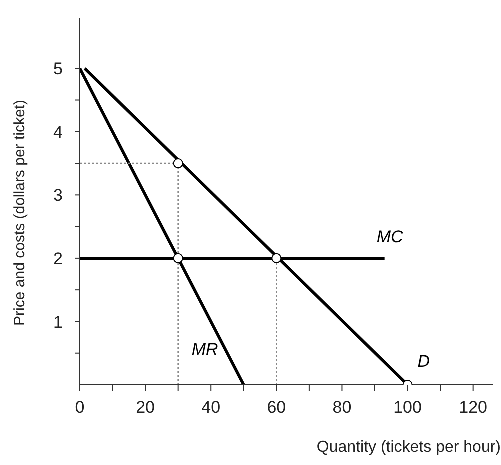 The height and width of the screenshot is (465, 501). Describe the element at coordinates (473, 408) in the screenshot. I see `x-tick-label: 120` at that location.